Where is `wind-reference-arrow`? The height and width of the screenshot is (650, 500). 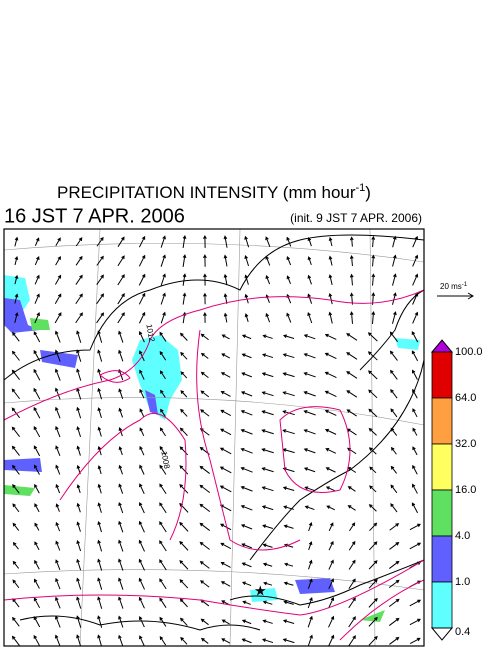 wind-reference-arrow is located at coordinates (455, 296).